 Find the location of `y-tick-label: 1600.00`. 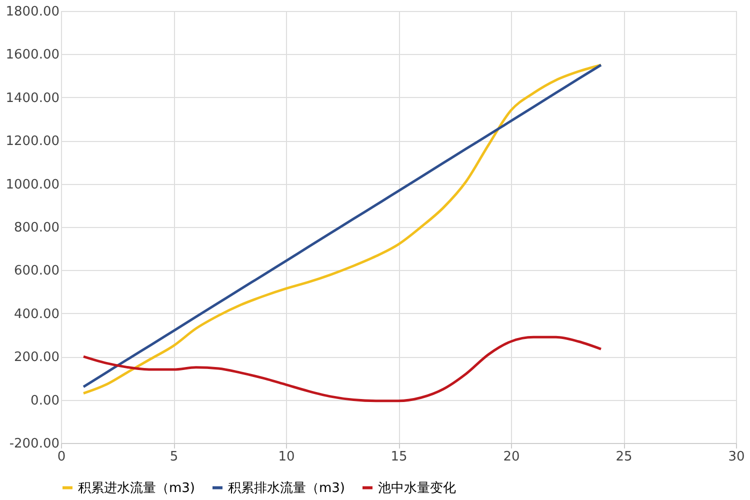

y-tick-label: 1600.00 is located at coordinates (33, 55).